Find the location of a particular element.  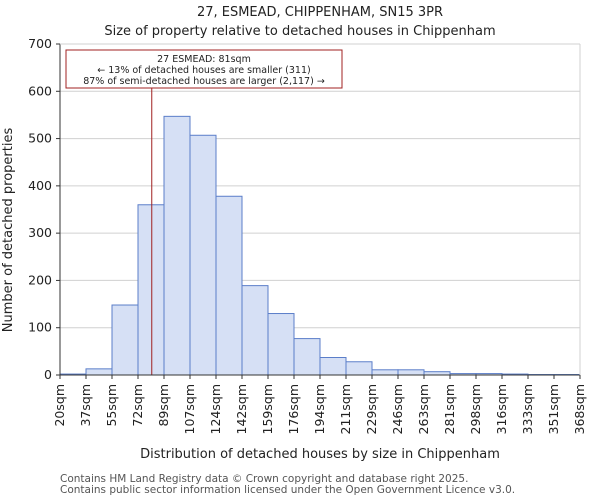

y-tick-label: 200 is located at coordinates (40, 279).